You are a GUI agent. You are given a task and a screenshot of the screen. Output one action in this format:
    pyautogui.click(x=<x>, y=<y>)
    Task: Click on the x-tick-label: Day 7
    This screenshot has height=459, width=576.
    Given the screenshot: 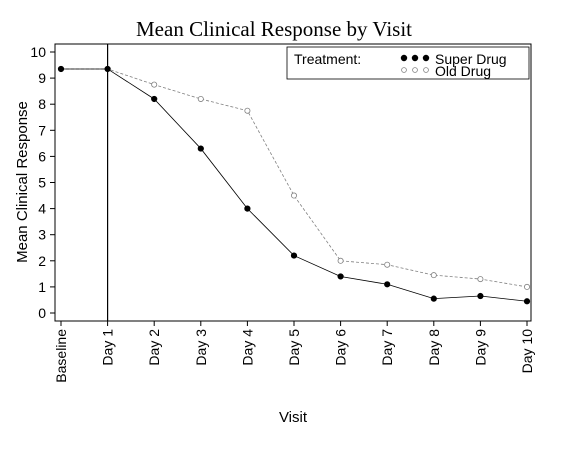 What is the action you would take?
    pyautogui.click(x=387, y=347)
    